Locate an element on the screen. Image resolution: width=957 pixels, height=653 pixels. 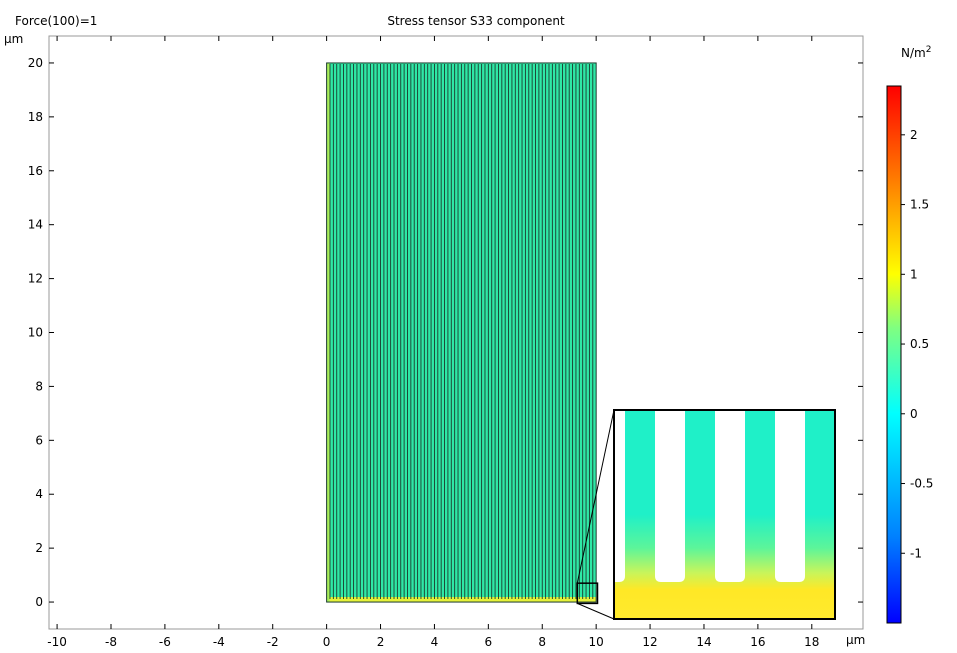
y-axis-unit: µm is located at coordinates (13, 39).